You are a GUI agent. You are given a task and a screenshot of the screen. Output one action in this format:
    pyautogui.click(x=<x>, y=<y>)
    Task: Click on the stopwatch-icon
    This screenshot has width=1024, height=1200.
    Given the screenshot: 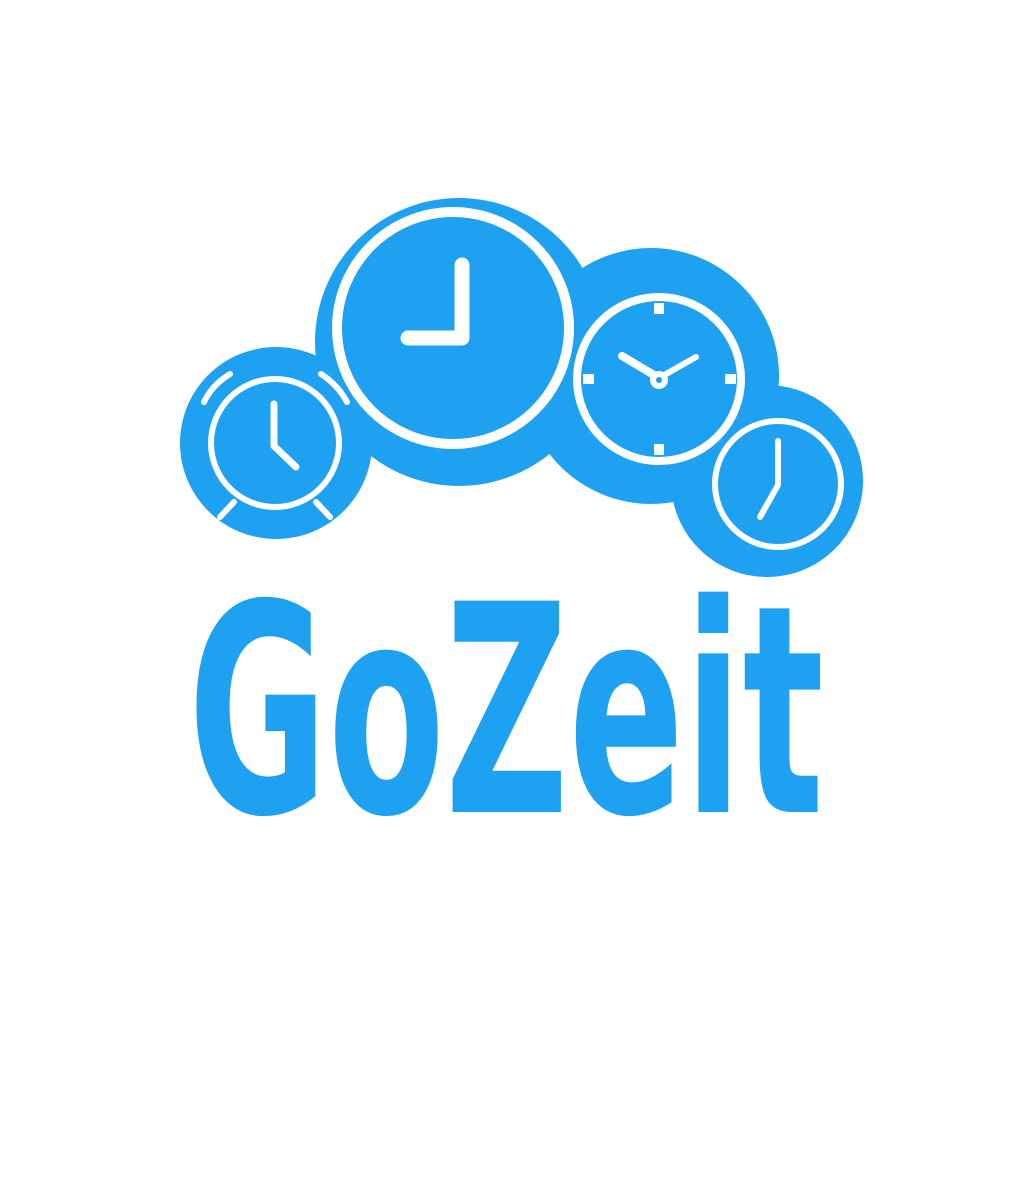 What is the action you would take?
    pyautogui.click(x=659, y=379)
    